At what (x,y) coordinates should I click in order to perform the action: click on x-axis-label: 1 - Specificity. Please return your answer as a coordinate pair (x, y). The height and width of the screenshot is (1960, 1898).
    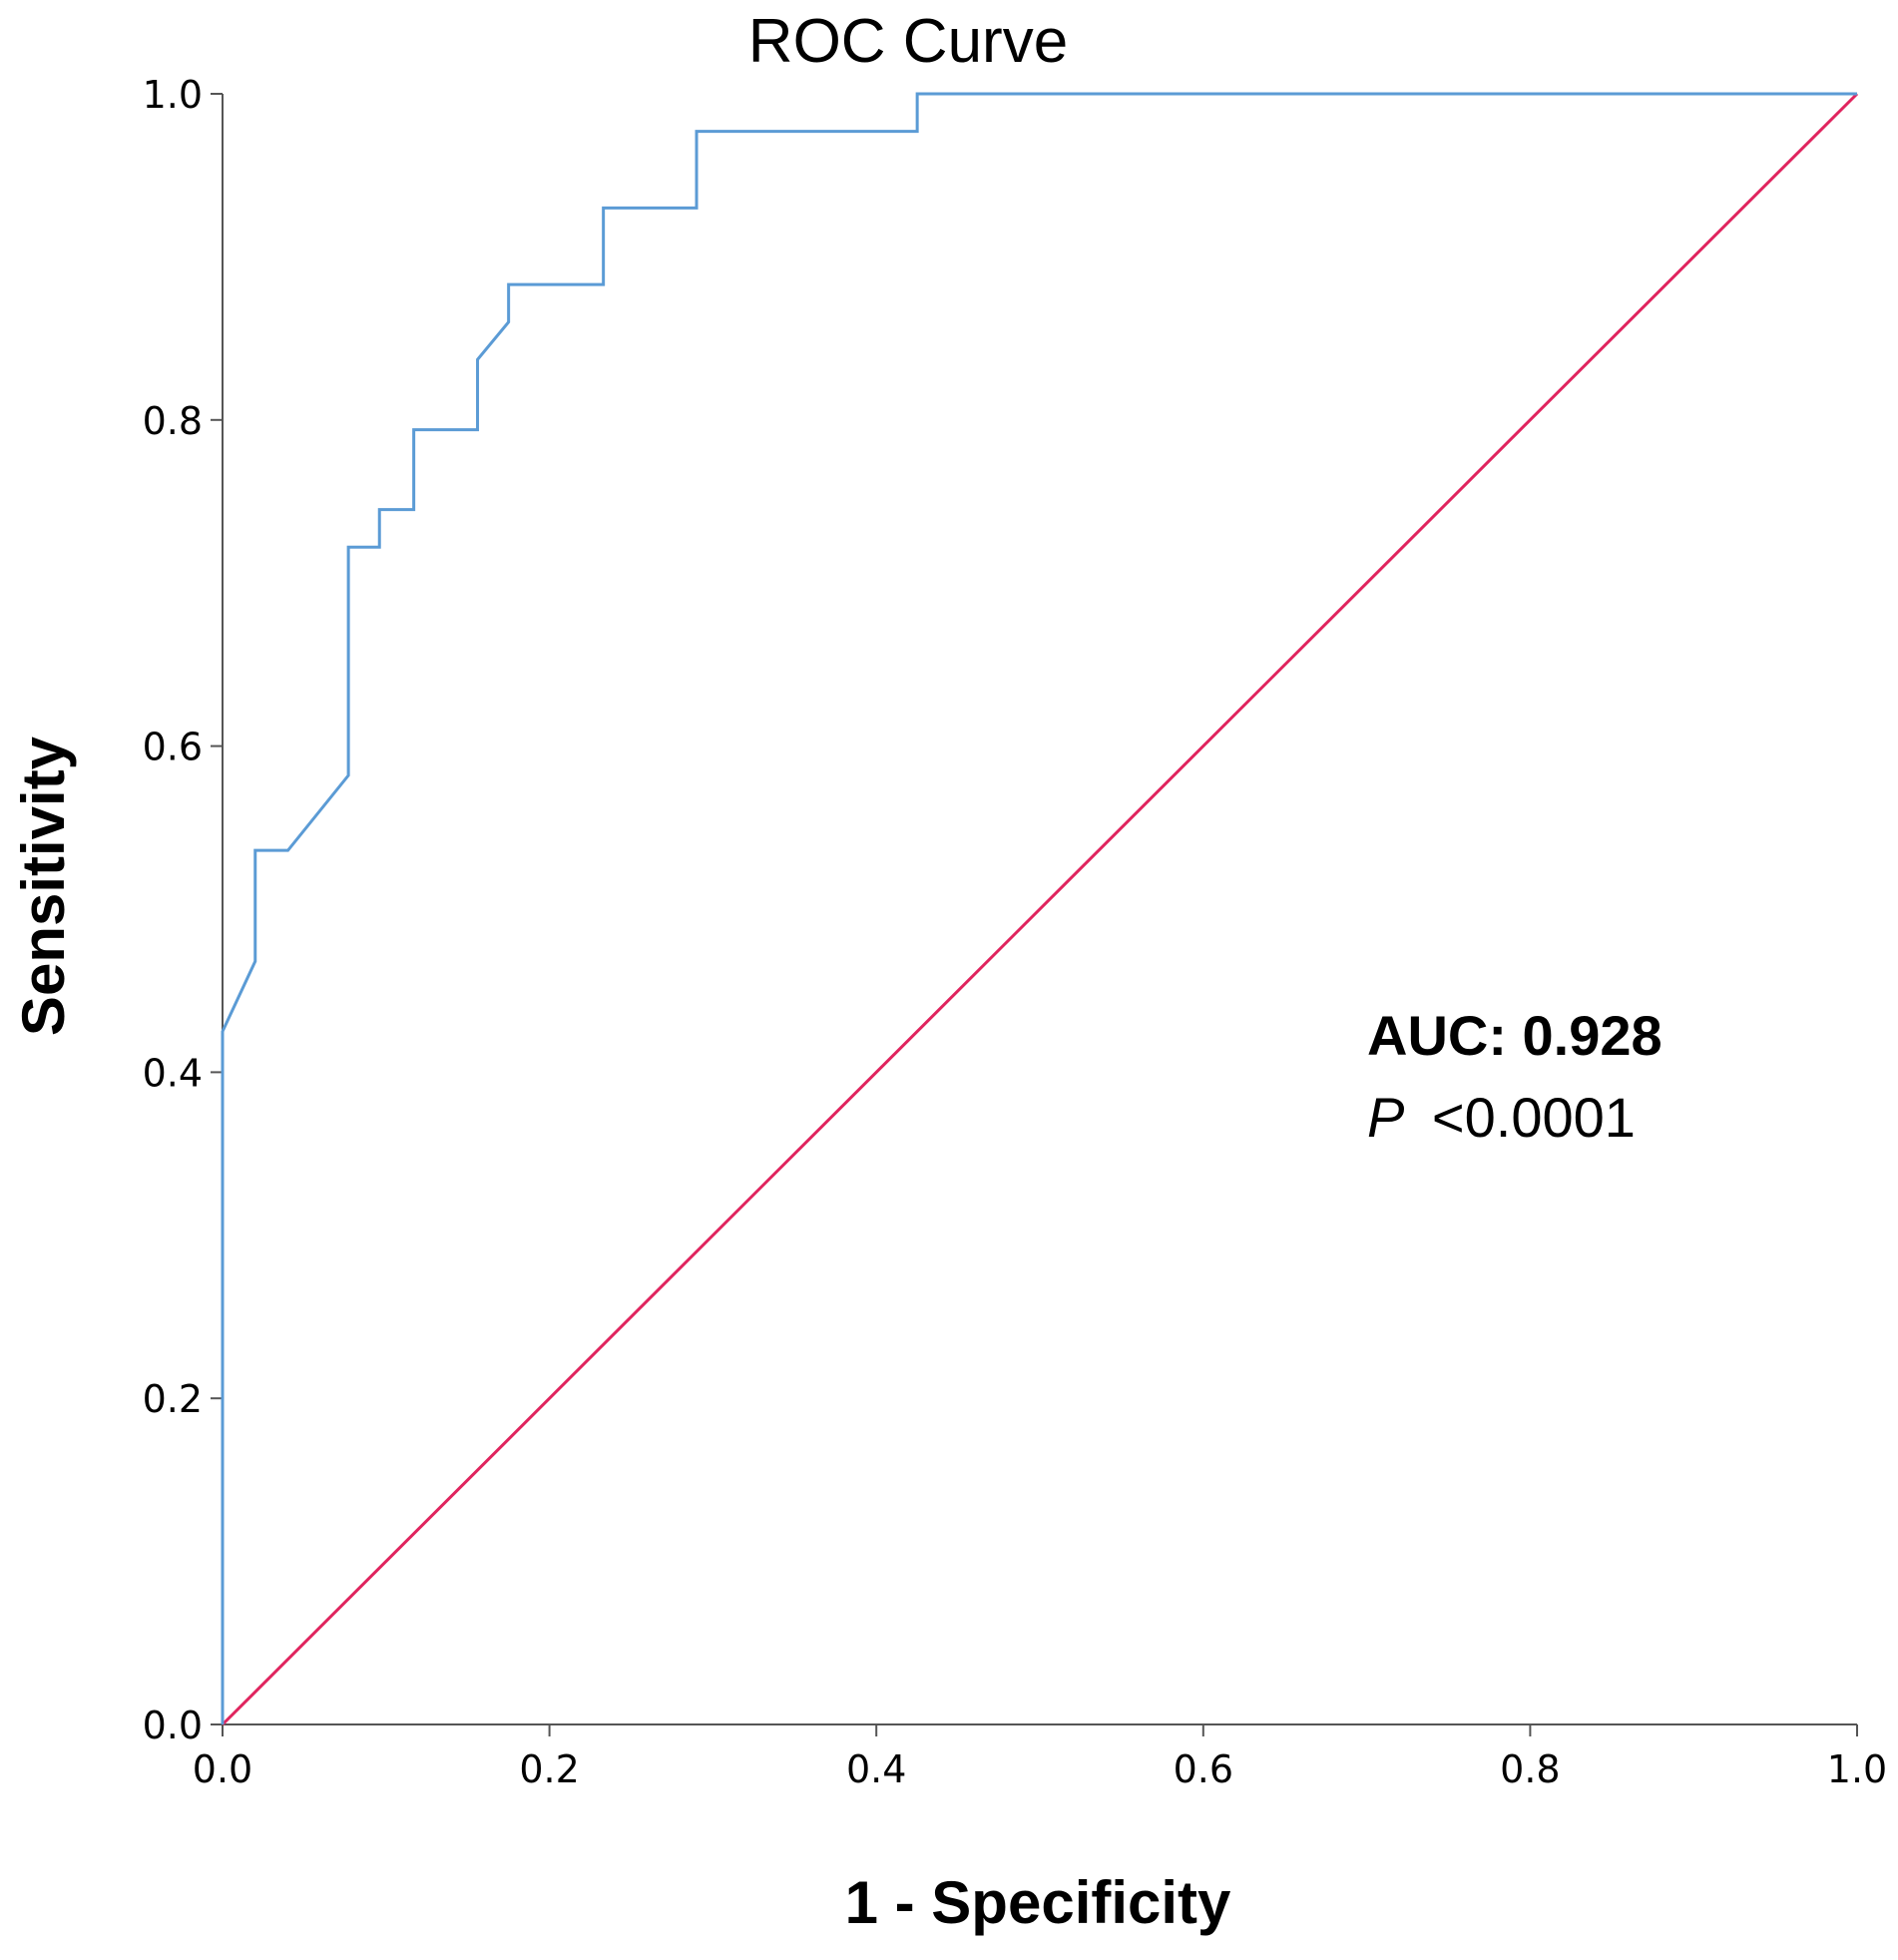
    Looking at the image, I should click on (1038, 1902).